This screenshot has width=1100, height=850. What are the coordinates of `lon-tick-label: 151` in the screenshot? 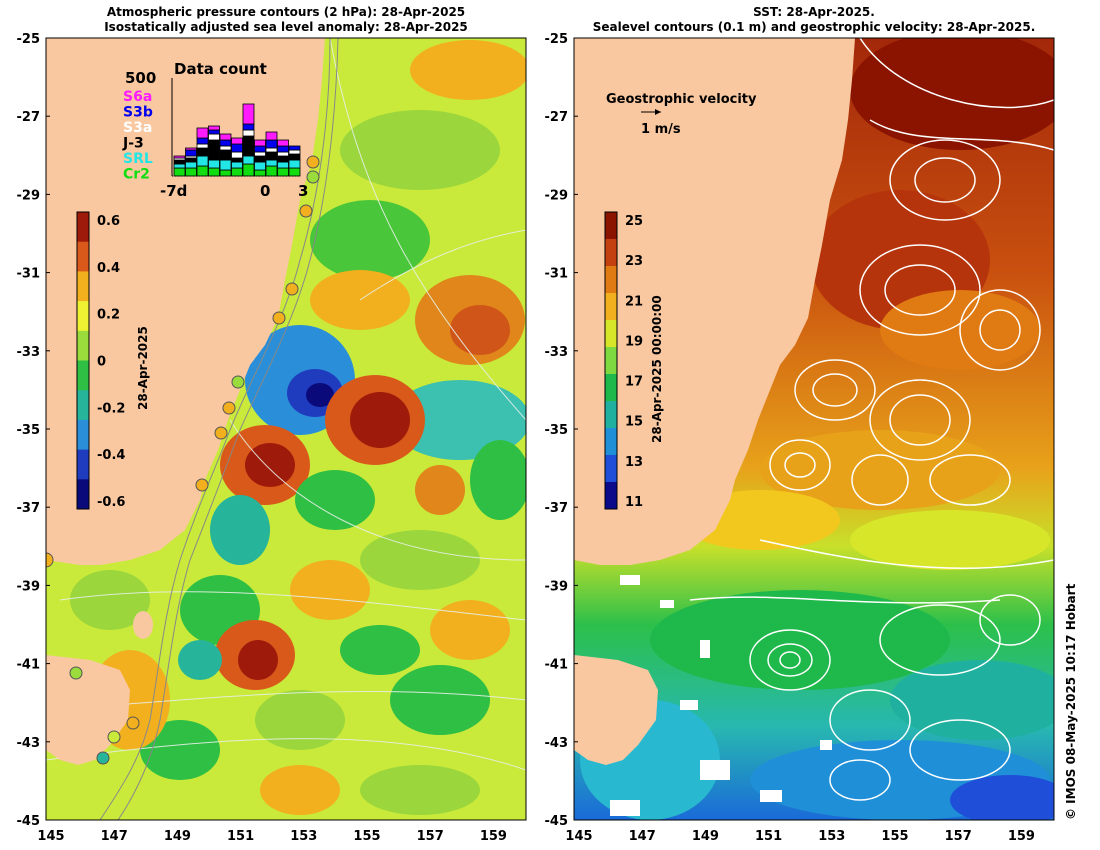 It's located at (240, 836).